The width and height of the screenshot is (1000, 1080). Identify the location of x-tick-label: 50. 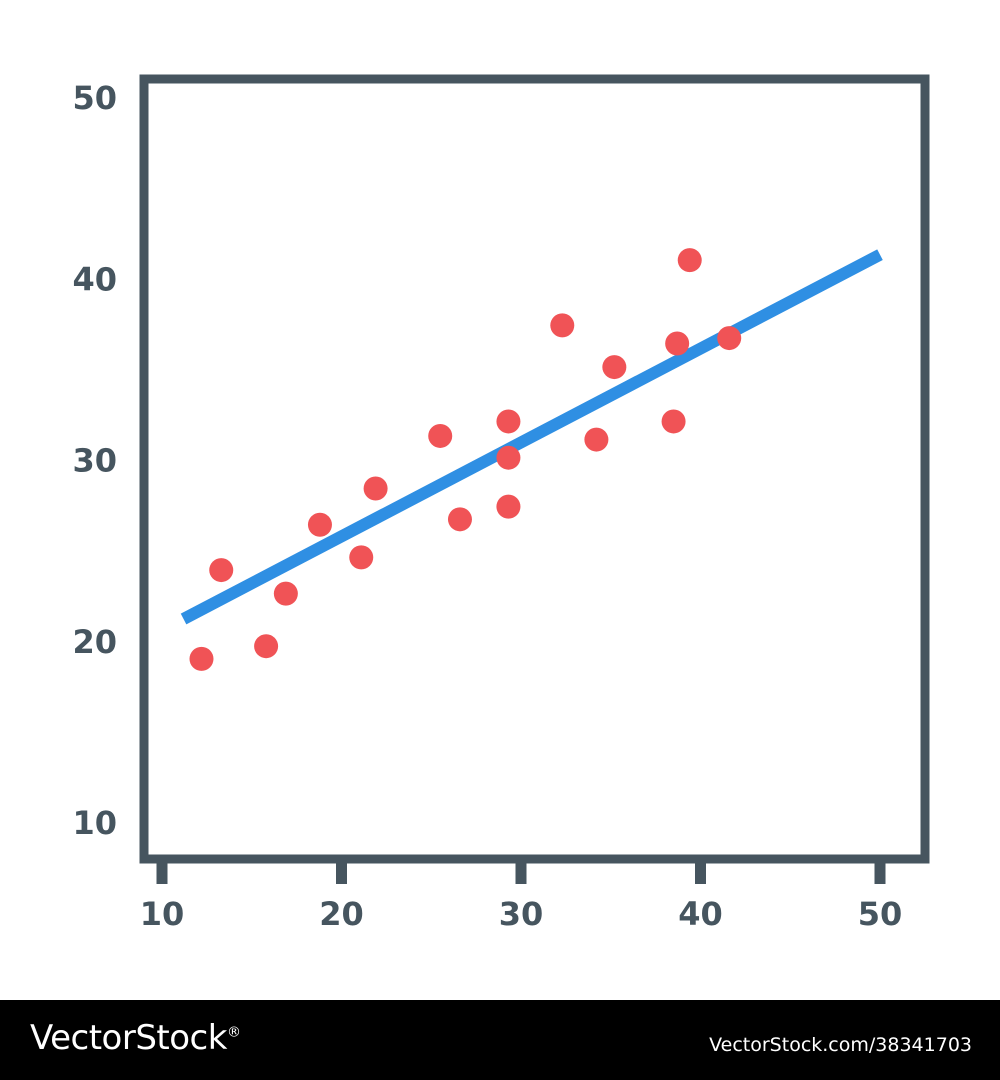
(880, 914).